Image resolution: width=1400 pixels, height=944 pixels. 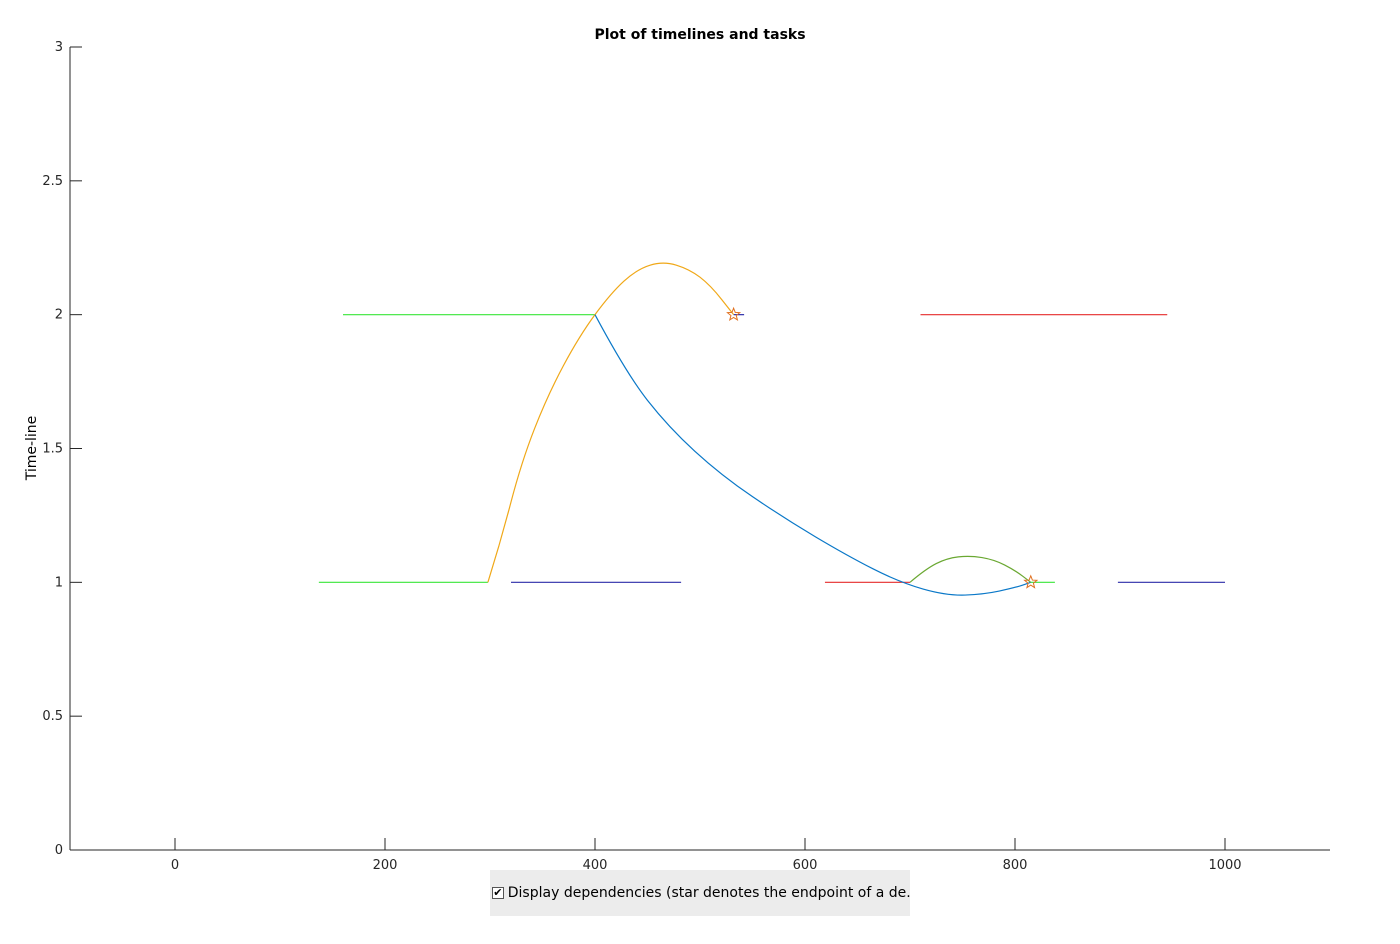 What do you see at coordinates (498, 892) in the screenshot?
I see `checkbox-check-icon: ✔` at bounding box center [498, 892].